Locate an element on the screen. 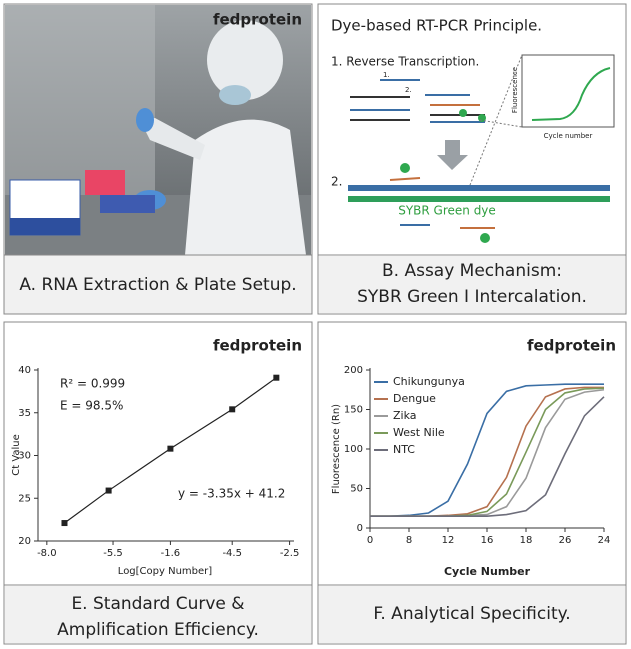 The image size is (631, 649). strands is located at coordinates (417, 101).